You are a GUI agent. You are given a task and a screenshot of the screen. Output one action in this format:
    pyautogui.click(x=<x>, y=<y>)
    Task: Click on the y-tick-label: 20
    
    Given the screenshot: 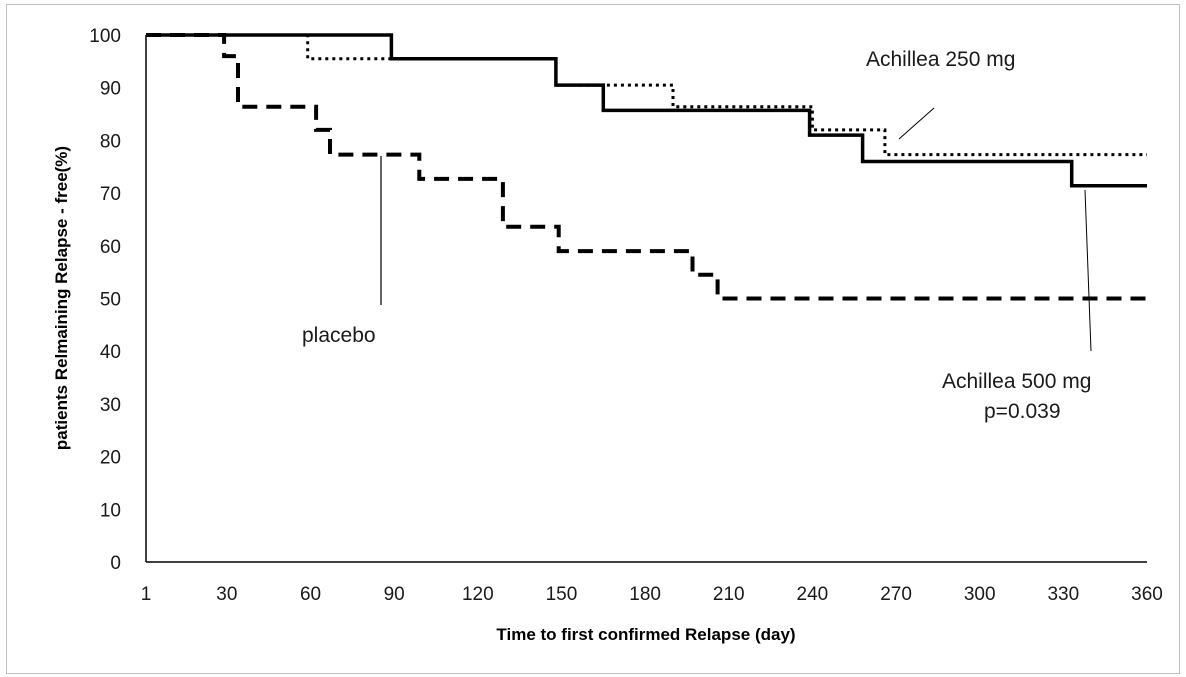 What is the action you would take?
    pyautogui.click(x=110, y=458)
    